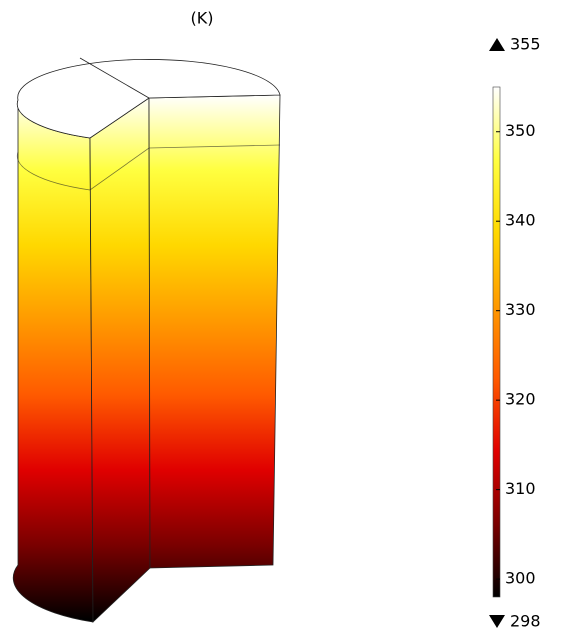  I want to click on colorbar, so click(496, 342).